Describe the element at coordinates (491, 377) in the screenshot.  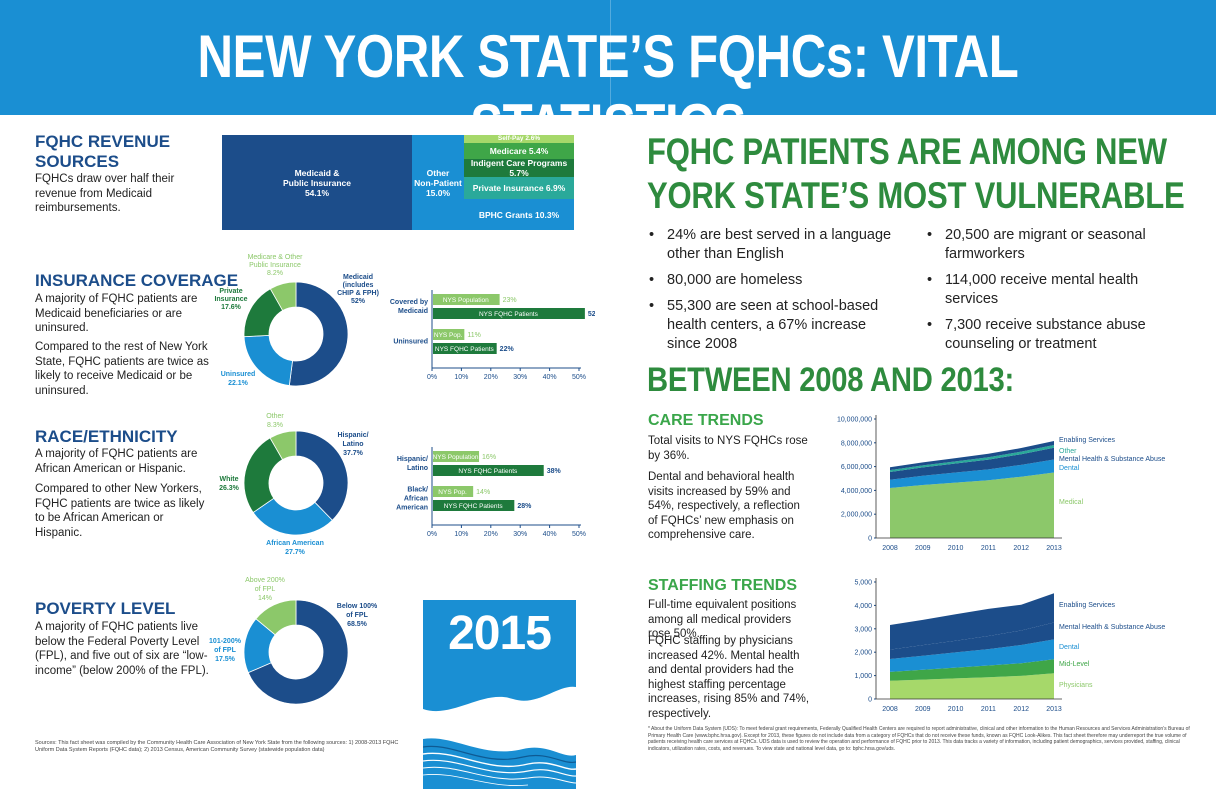
I see `bar-tick-label: 20%` at that location.